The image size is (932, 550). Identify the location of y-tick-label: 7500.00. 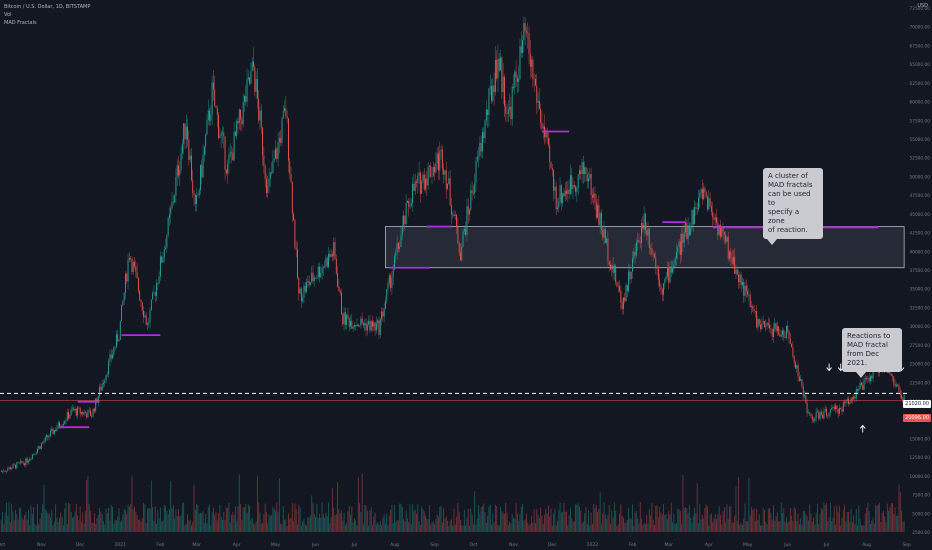
(921, 496).